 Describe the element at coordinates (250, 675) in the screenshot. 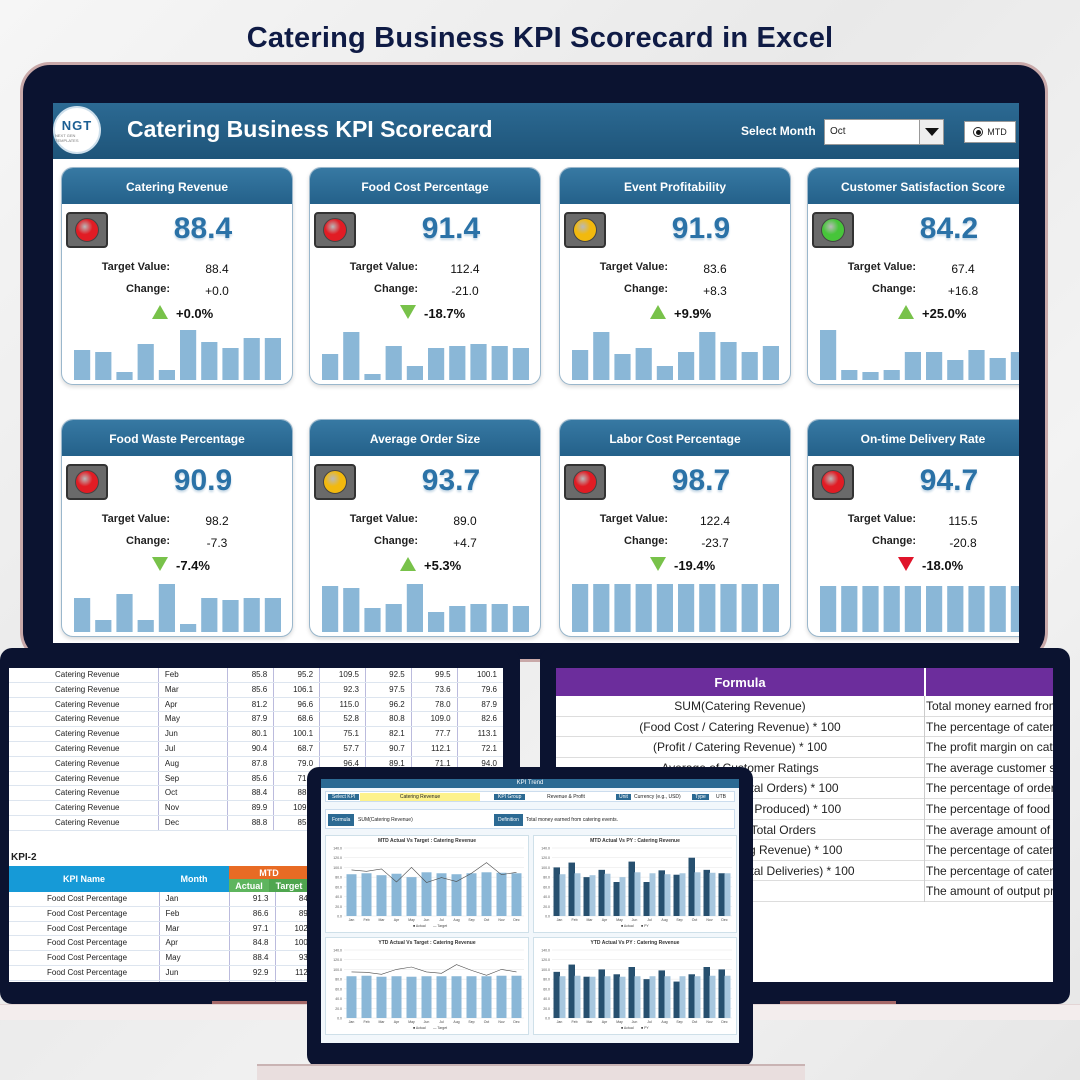

I see `table-cell: 85.8` at that location.